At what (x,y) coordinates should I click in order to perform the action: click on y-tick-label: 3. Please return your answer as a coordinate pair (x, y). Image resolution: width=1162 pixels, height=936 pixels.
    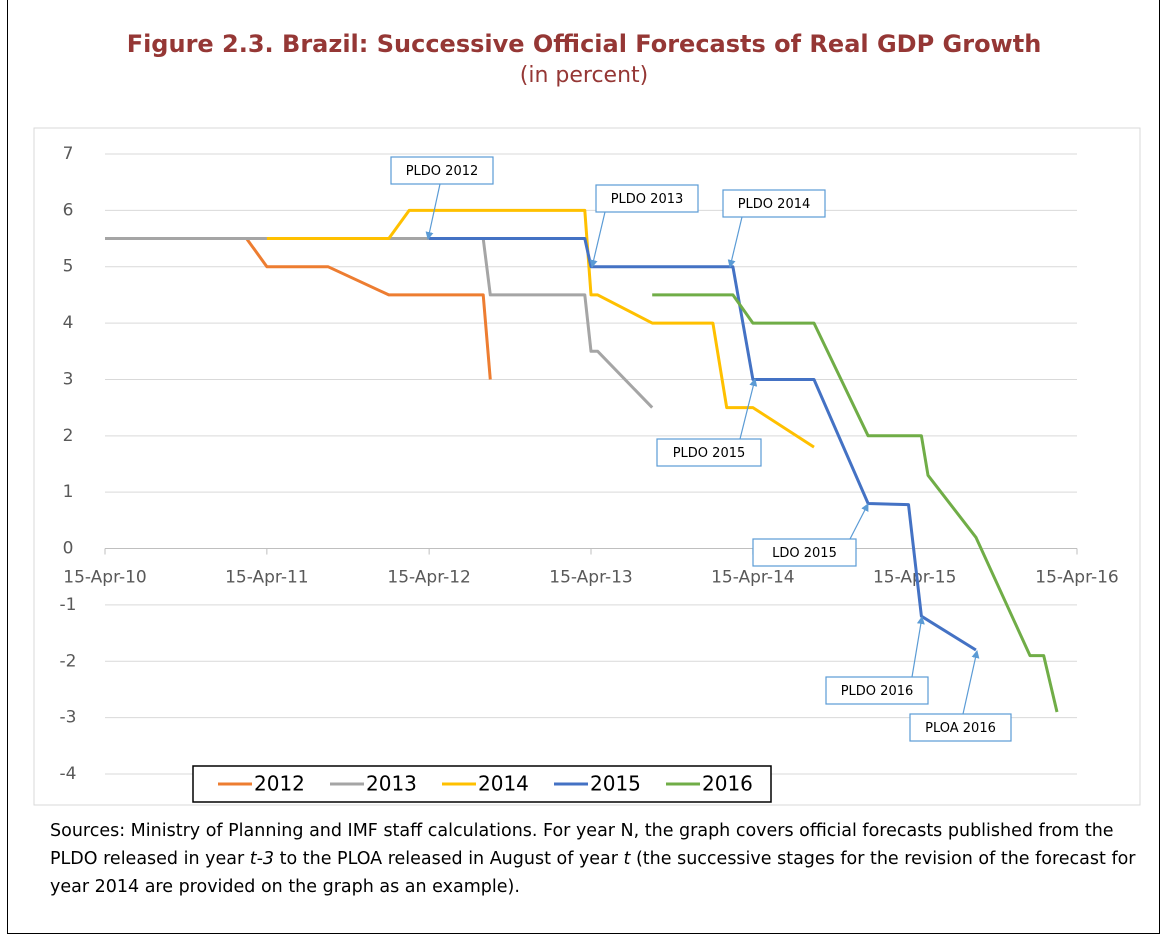
    Looking at the image, I should click on (68, 379).